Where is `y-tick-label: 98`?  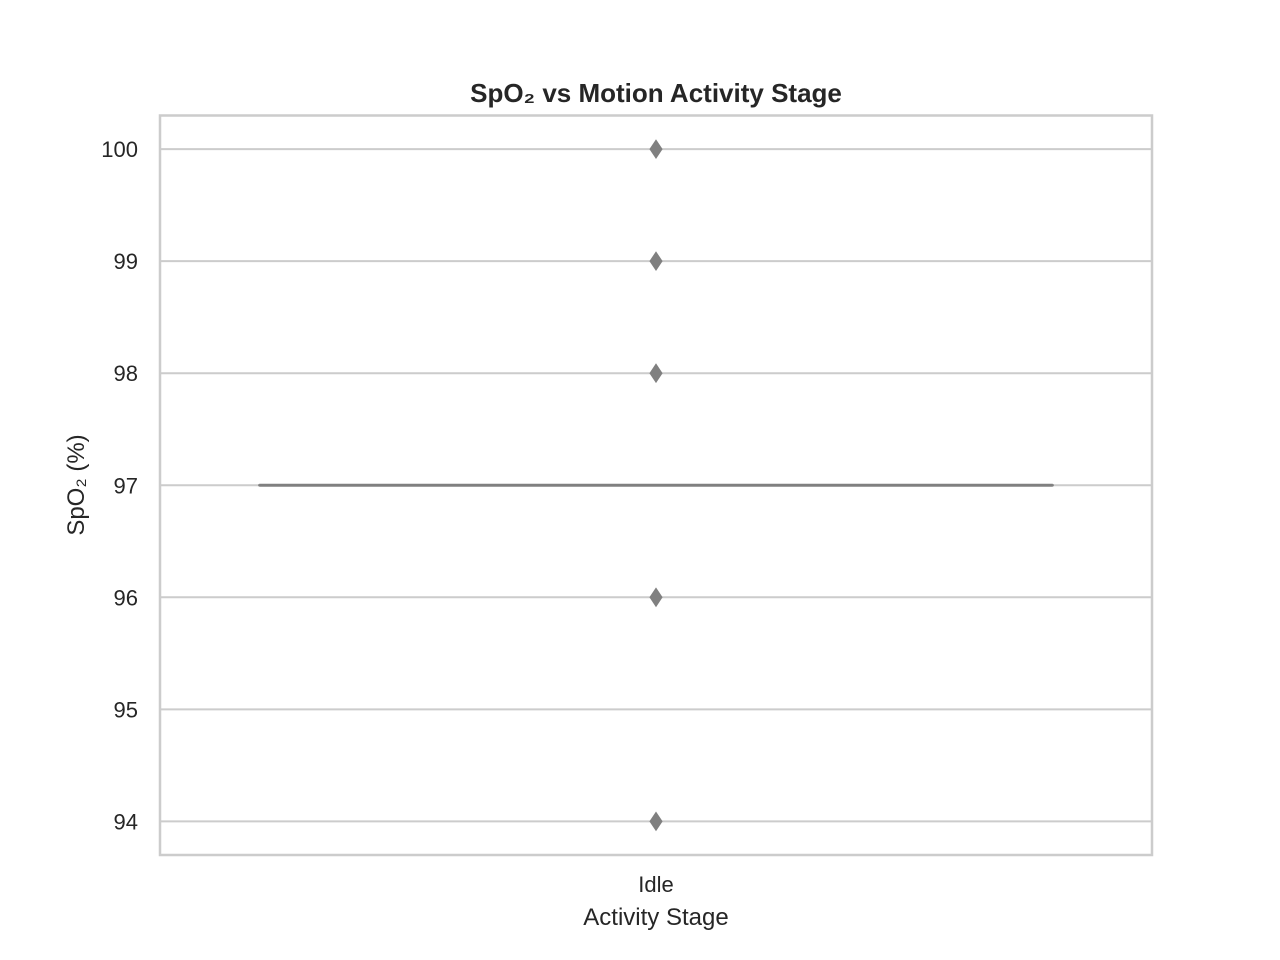 y-tick-label: 98 is located at coordinates (126, 373).